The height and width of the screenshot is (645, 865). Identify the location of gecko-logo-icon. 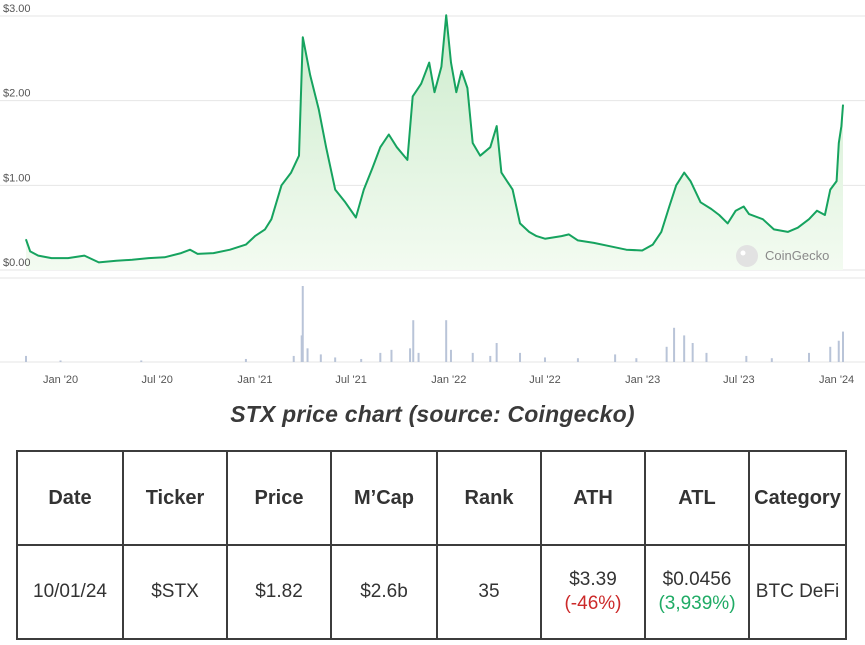
(747, 256).